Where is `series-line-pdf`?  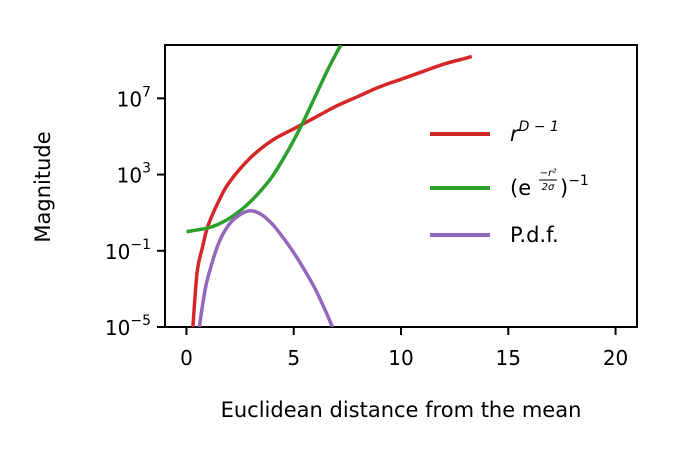 series-line-pdf is located at coordinates (265, 268).